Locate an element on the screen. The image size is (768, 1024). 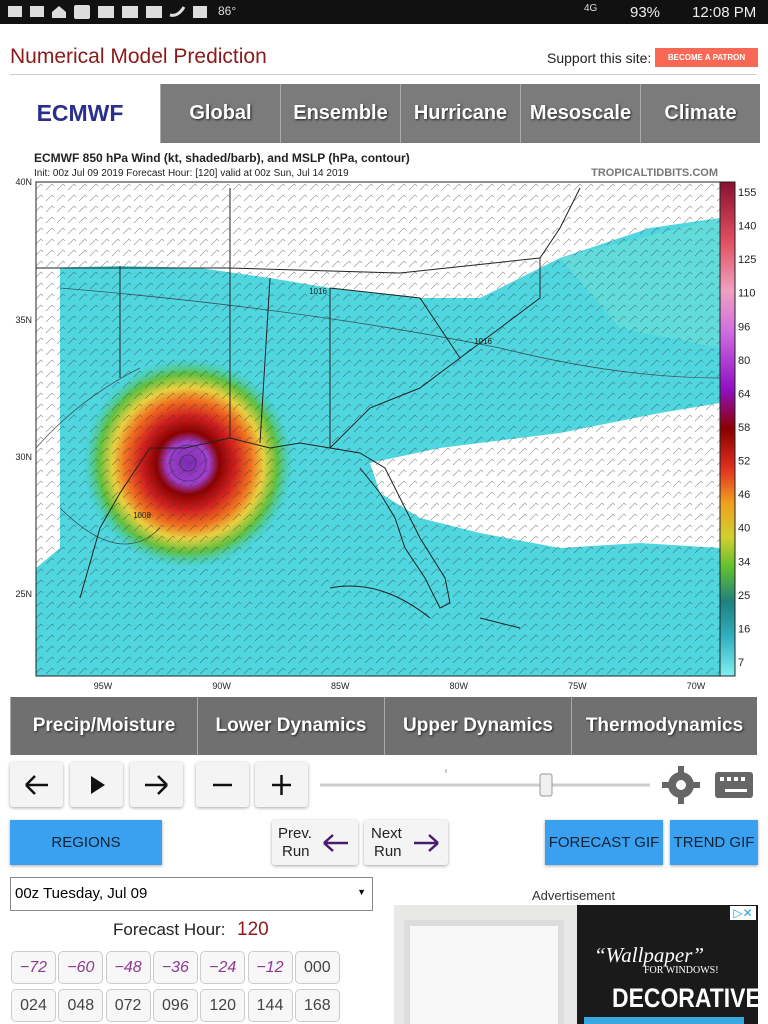
run-select-value: 00z Tuesday, Jul 09 is located at coordinates (81, 893).